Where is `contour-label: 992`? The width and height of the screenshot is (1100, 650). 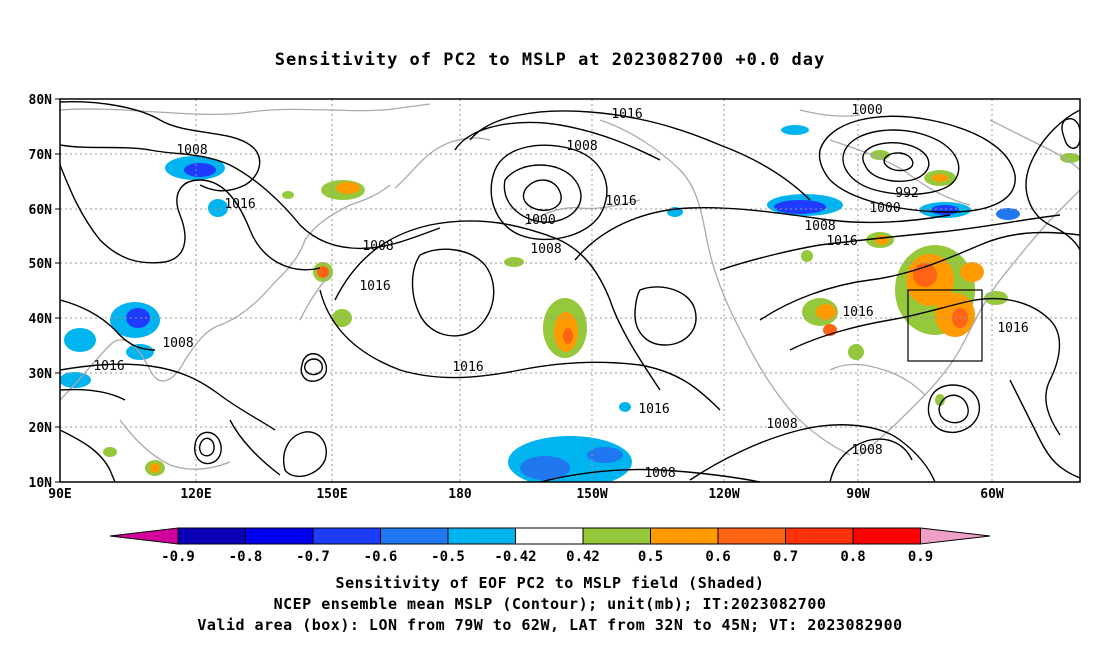 contour-label: 992 is located at coordinates (906, 193).